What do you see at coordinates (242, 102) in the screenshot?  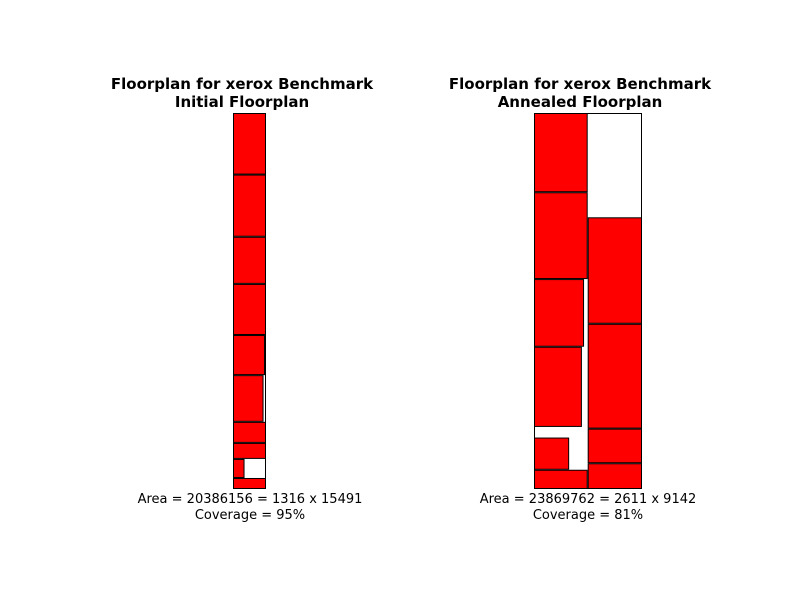 I see `initial-title-line2: Initial Floorplan` at bounding box center [242, 102].